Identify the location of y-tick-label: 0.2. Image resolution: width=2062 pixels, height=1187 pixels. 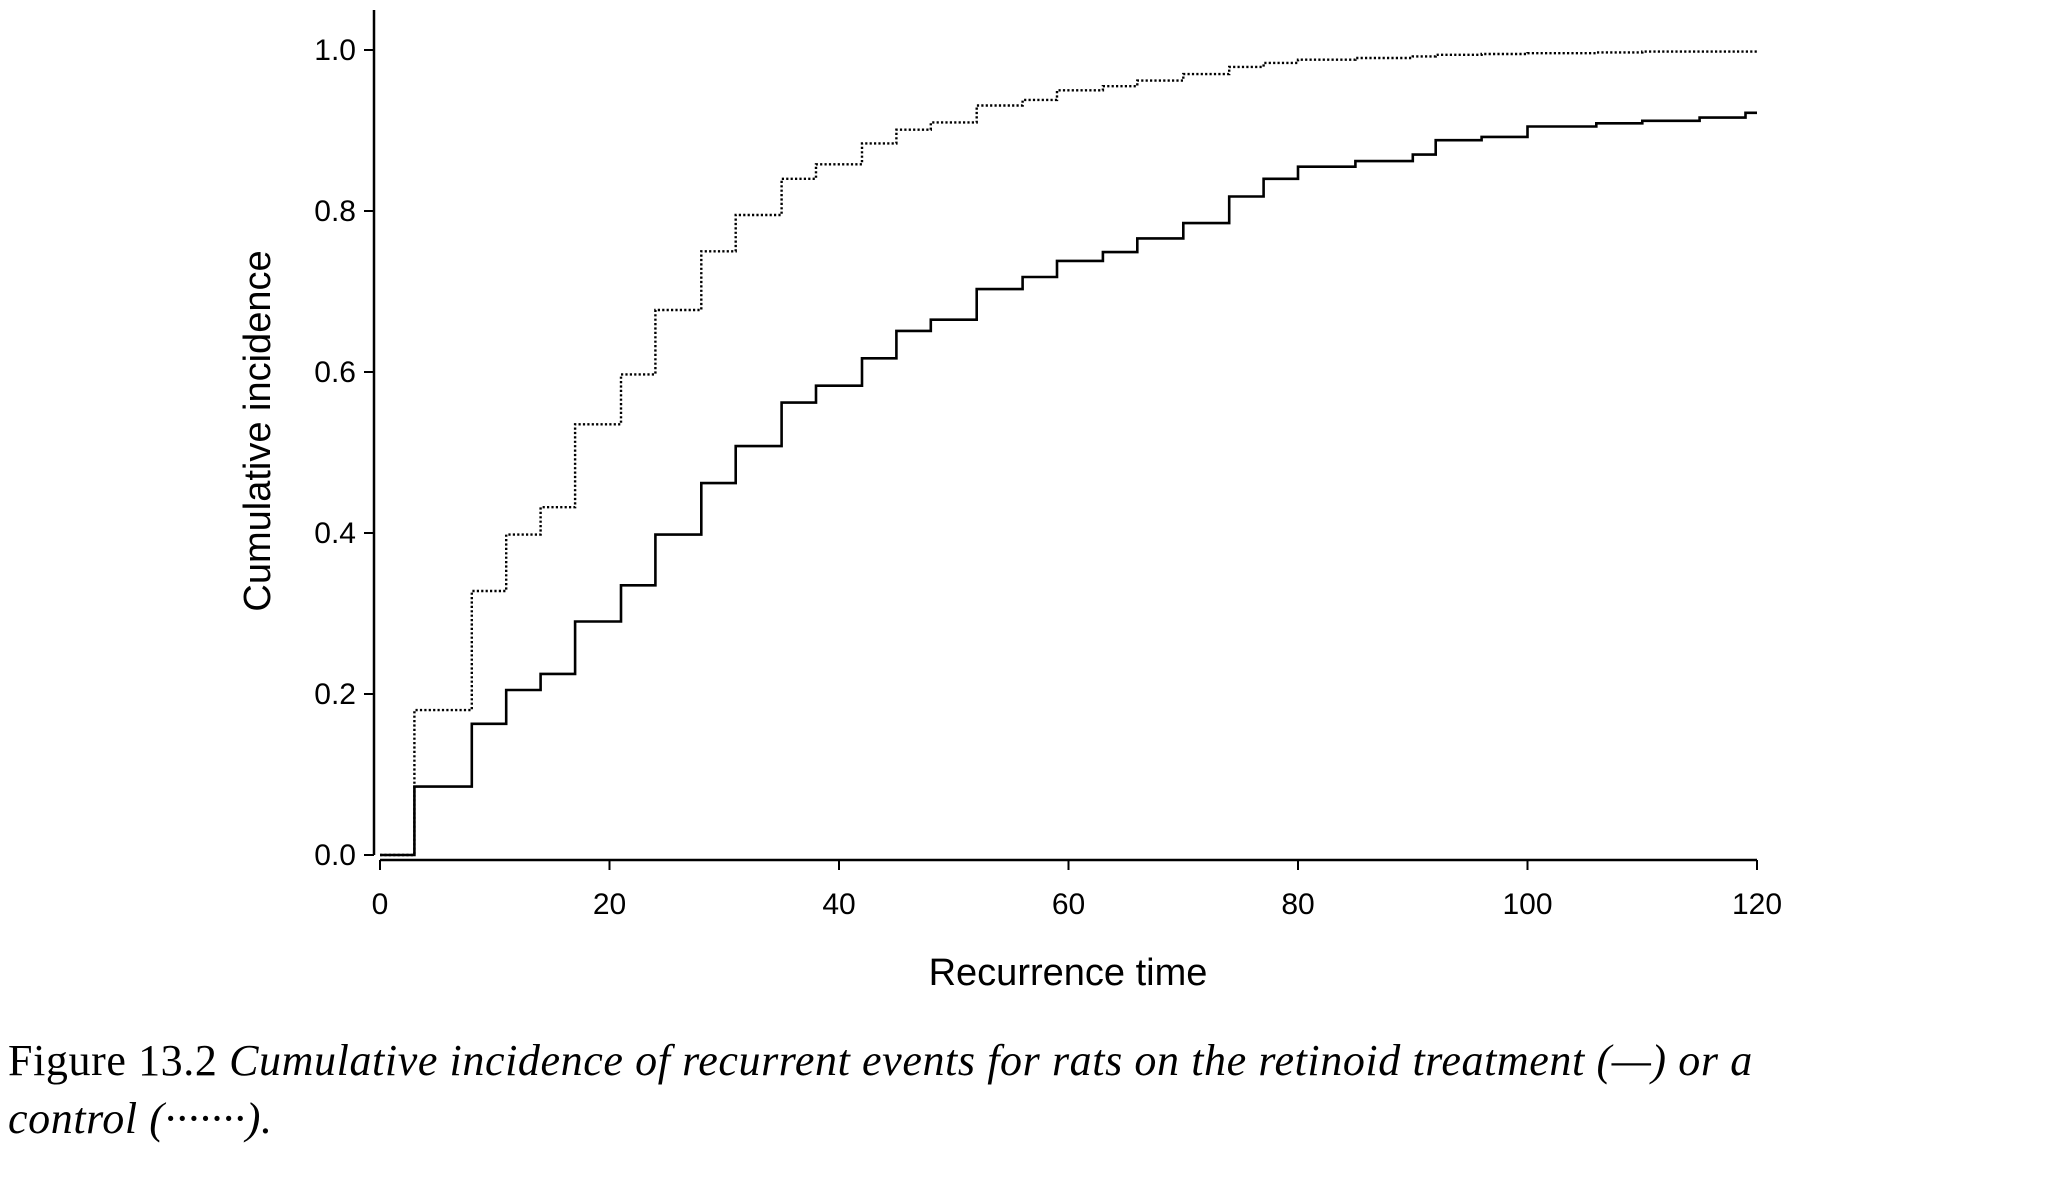
(335, 694).